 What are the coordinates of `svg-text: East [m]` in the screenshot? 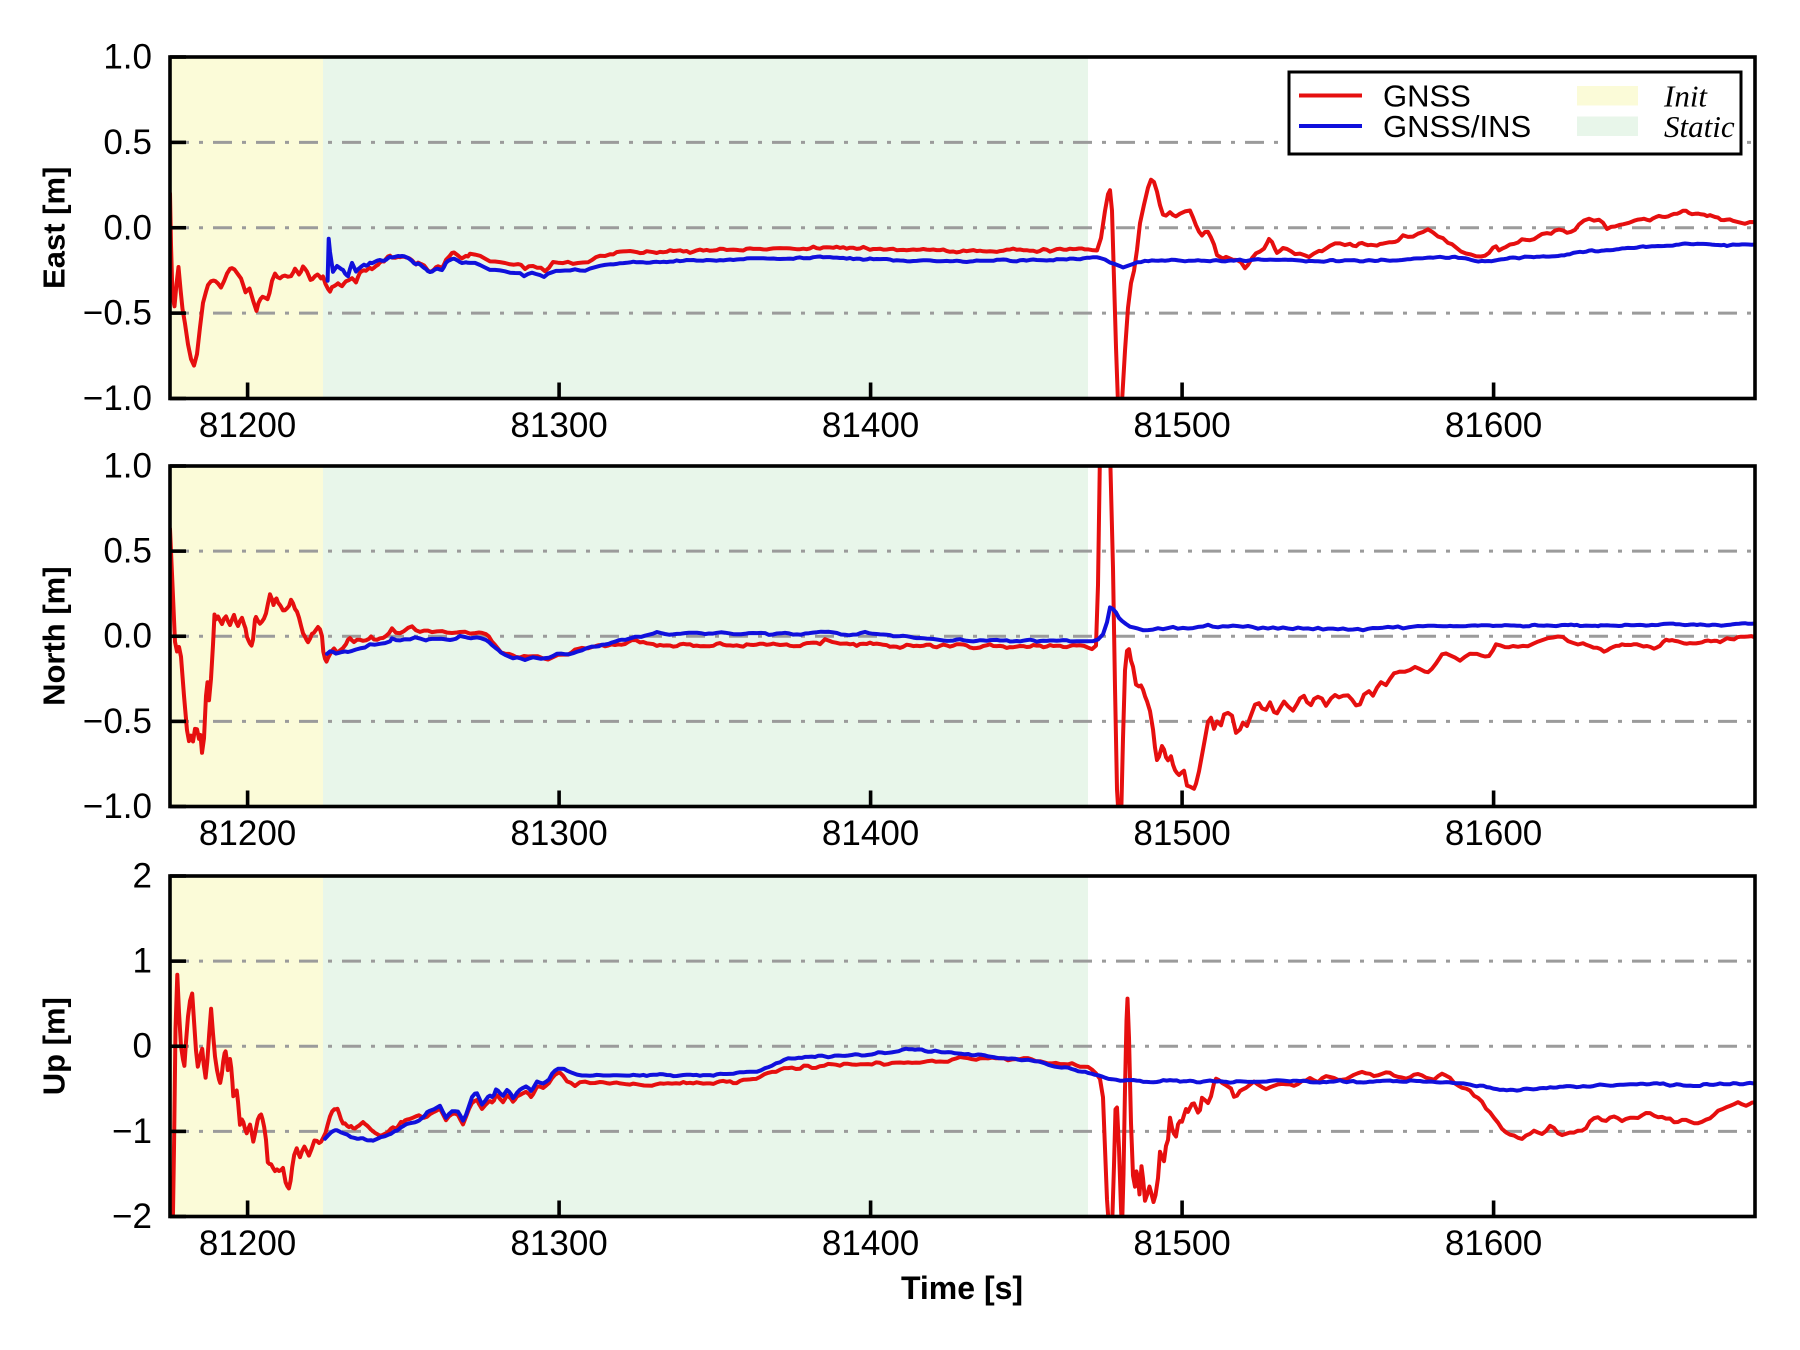 It's located at (54, 228).